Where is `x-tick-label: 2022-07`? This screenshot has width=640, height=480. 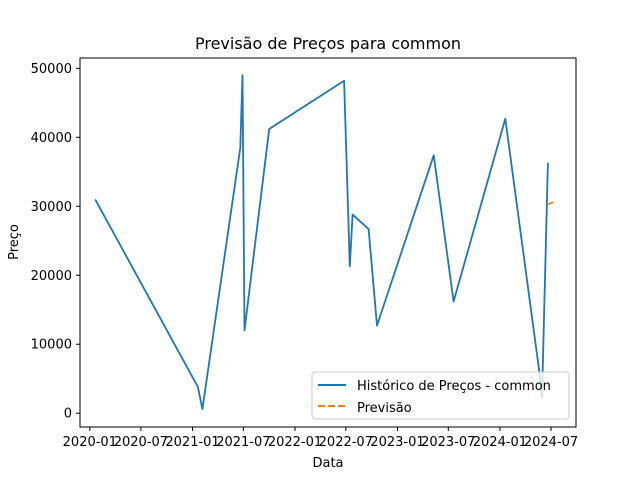
x-tick-label: 2022-07 is located at coordinates (346, 442).